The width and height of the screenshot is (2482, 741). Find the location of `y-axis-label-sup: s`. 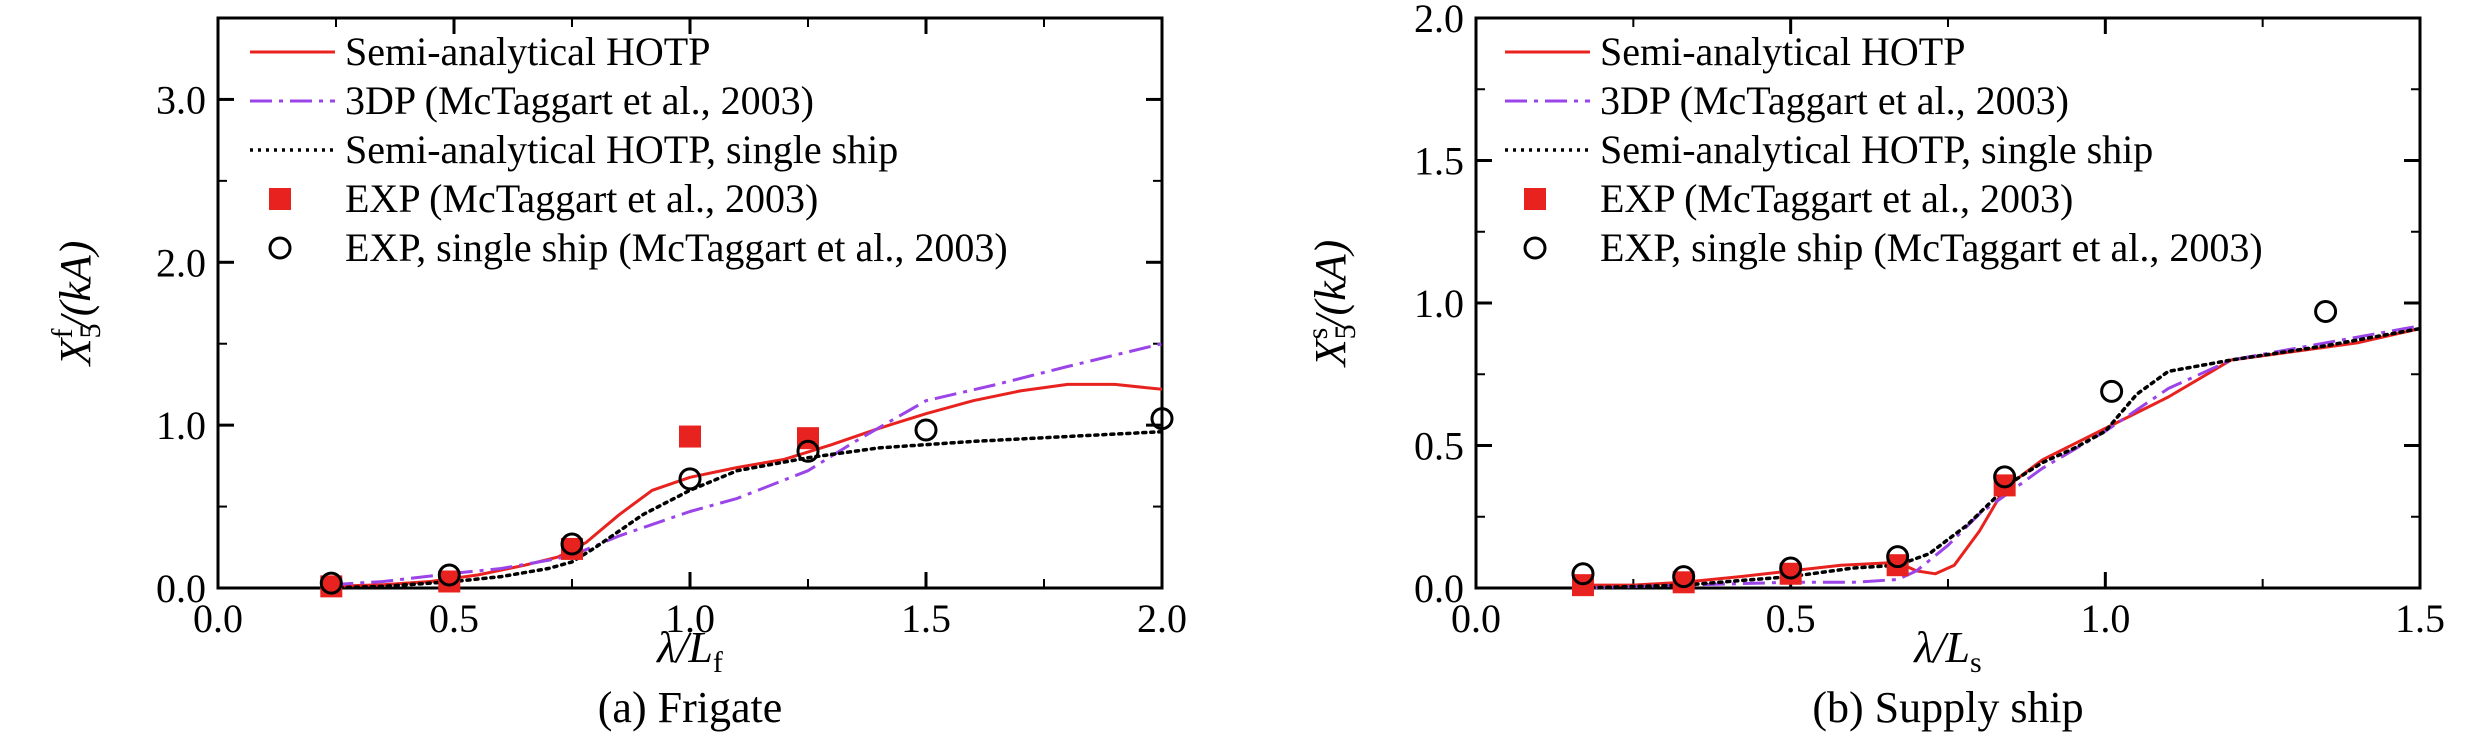

y-axis-label-sup: s is located at coordinates (1317, 334).